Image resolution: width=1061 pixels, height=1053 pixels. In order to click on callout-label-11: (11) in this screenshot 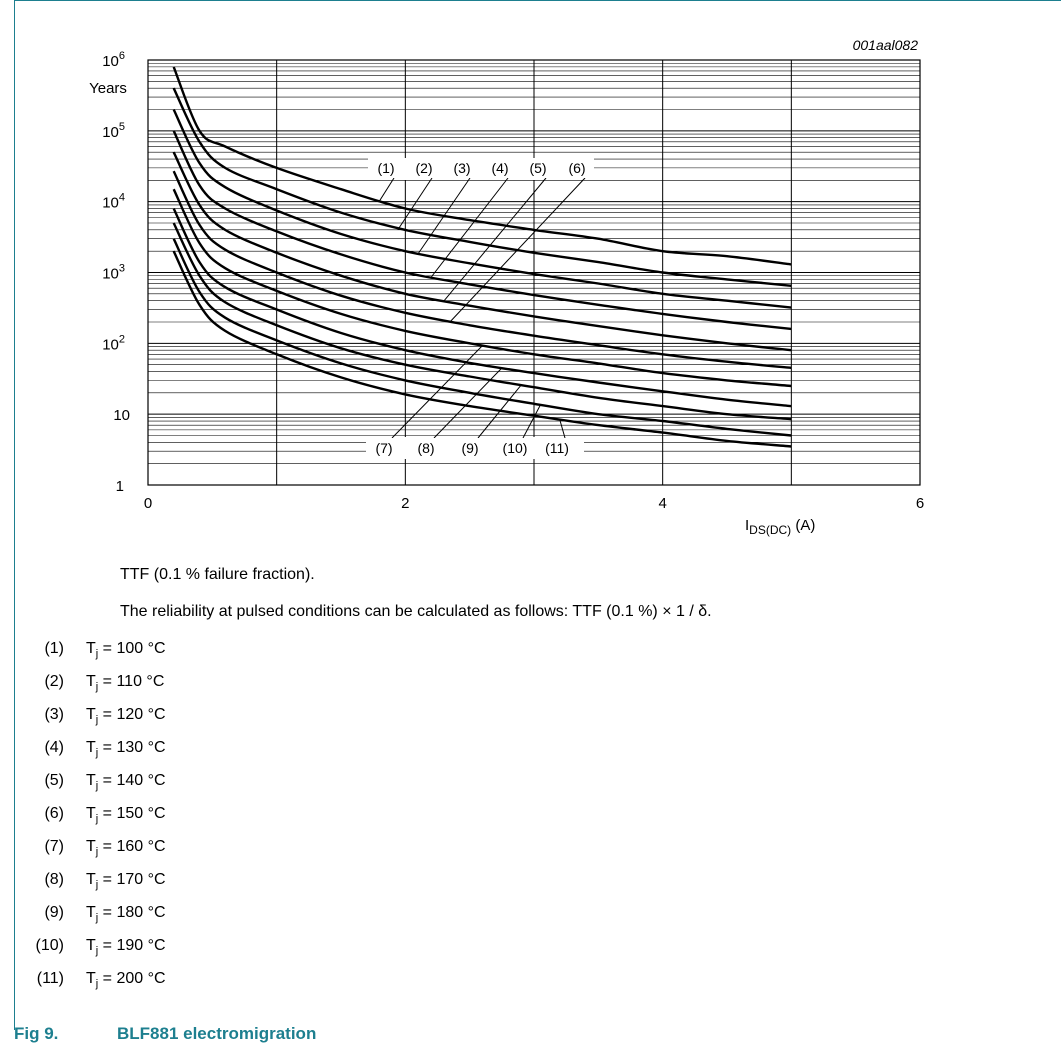, I will do `click(557, 448)`.